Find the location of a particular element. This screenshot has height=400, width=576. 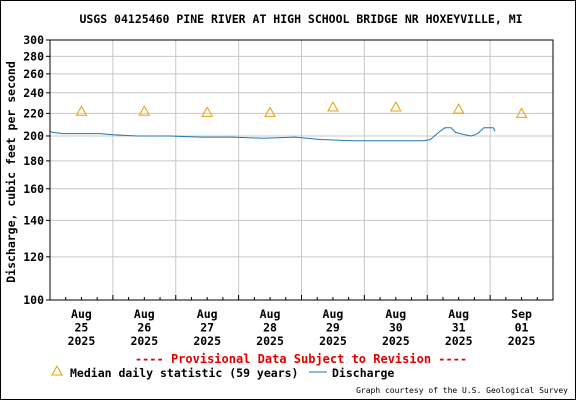

x-tick-label: 30 is located at coordinates (396, 328).